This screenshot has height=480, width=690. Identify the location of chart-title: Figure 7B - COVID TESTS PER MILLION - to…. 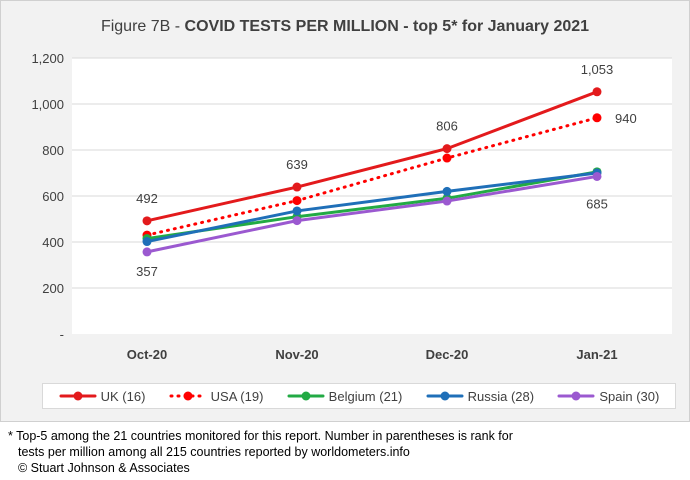
(345, 26).